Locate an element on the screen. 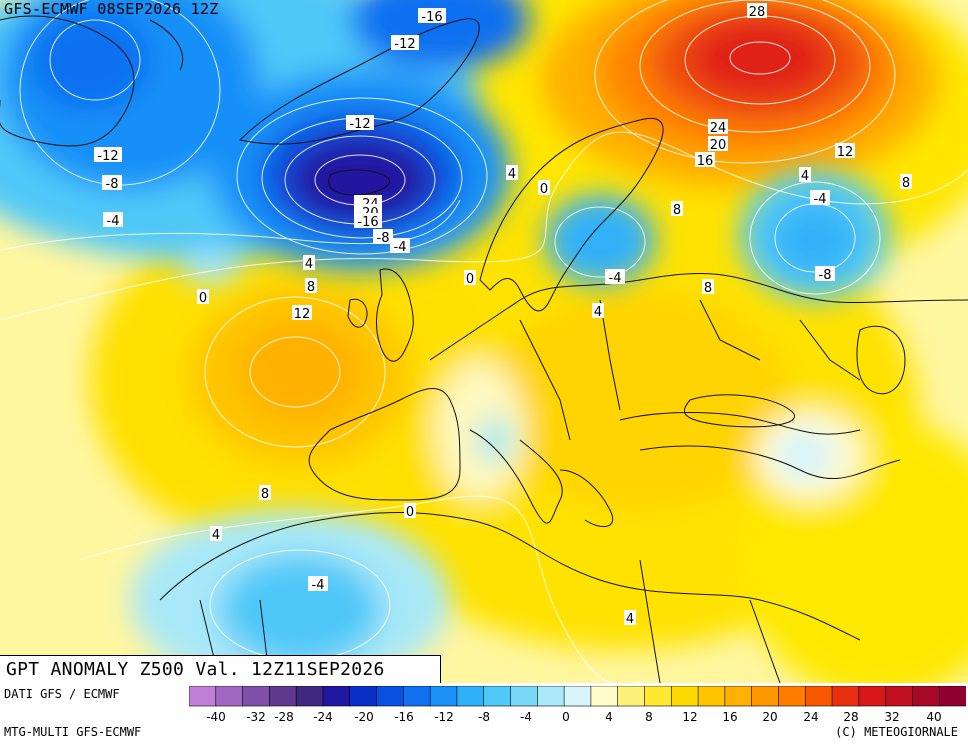 The image size is (968, 745). map-title-box: GPT ANOMALY Z500 Val. 12Z11SEP2026 is located at coordinates (220, 669).